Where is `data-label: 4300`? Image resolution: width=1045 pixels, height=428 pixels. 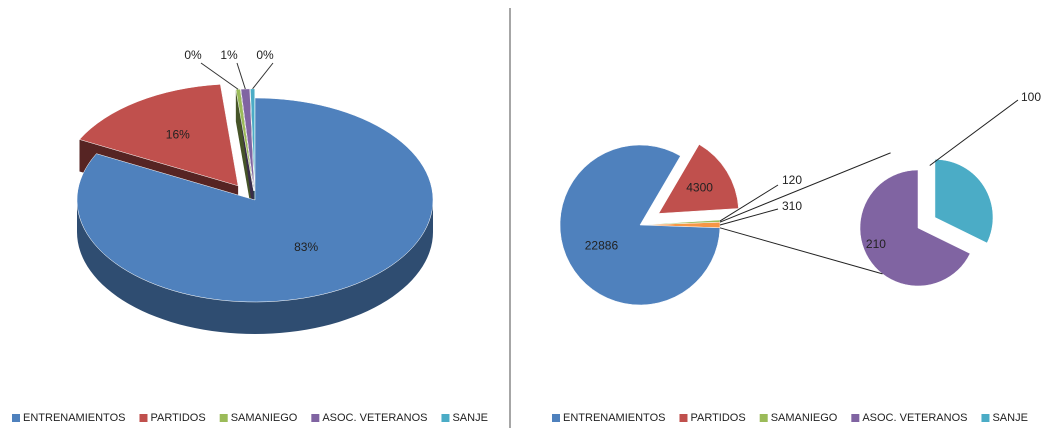
data-label: 4300 is located at coordinates (699, 187).